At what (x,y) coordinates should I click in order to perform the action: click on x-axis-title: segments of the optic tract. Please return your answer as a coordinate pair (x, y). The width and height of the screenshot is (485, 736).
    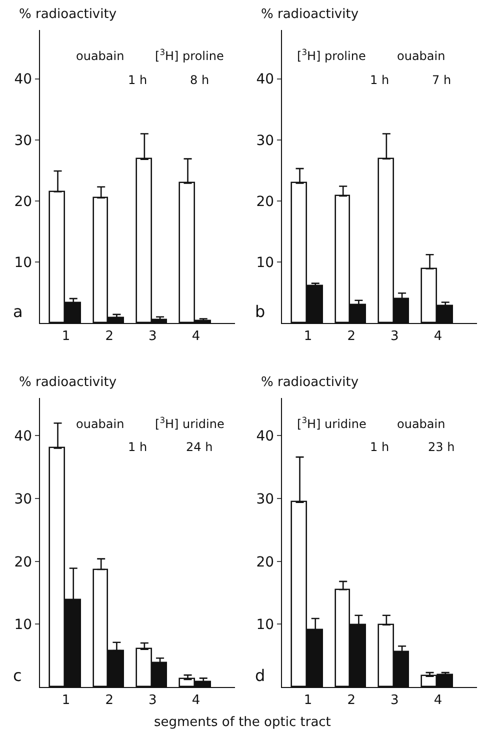
    Looking at the image, I should click on (242, 722).